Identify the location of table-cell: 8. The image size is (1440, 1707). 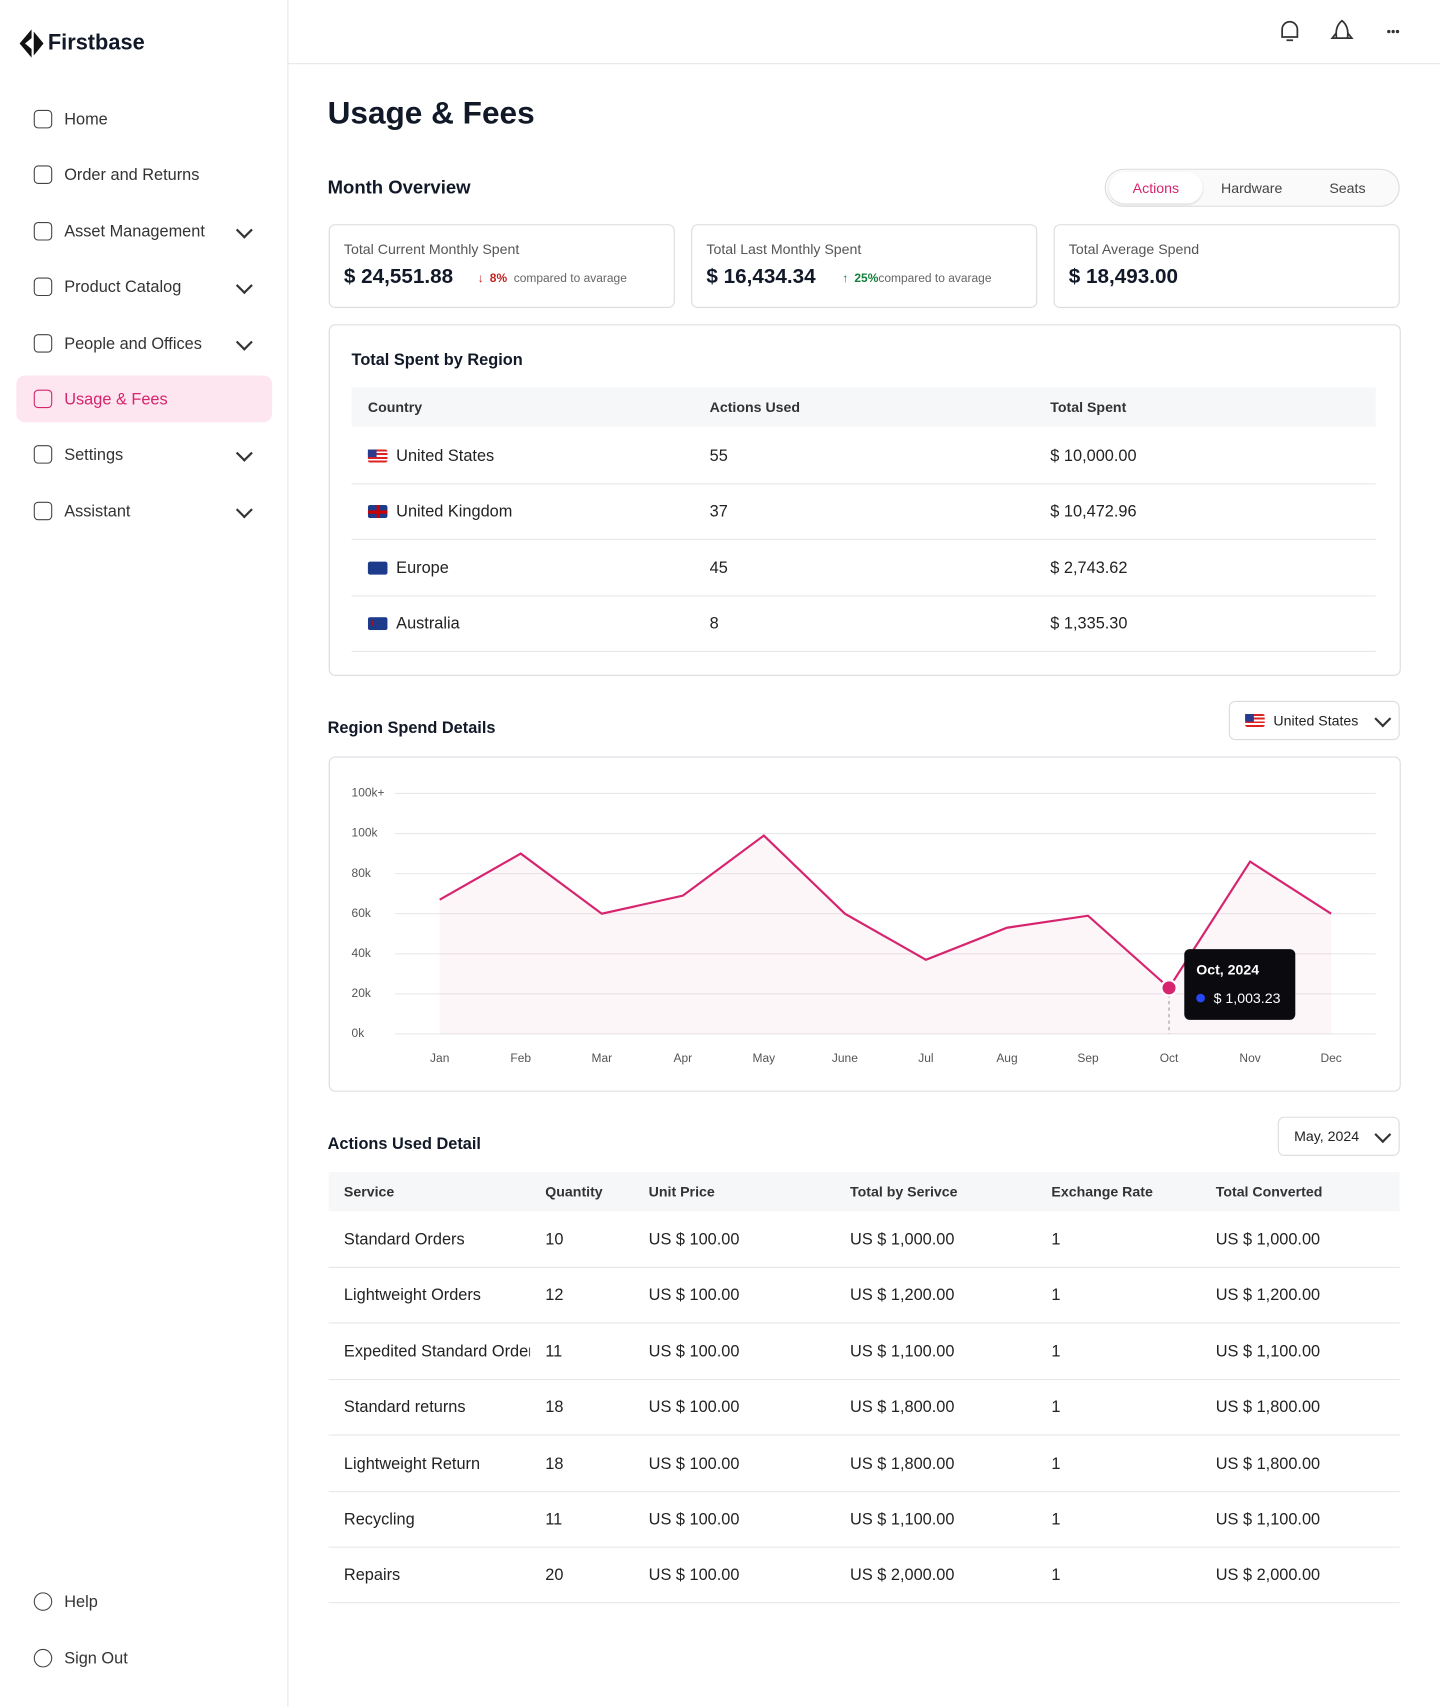
(714, 623).